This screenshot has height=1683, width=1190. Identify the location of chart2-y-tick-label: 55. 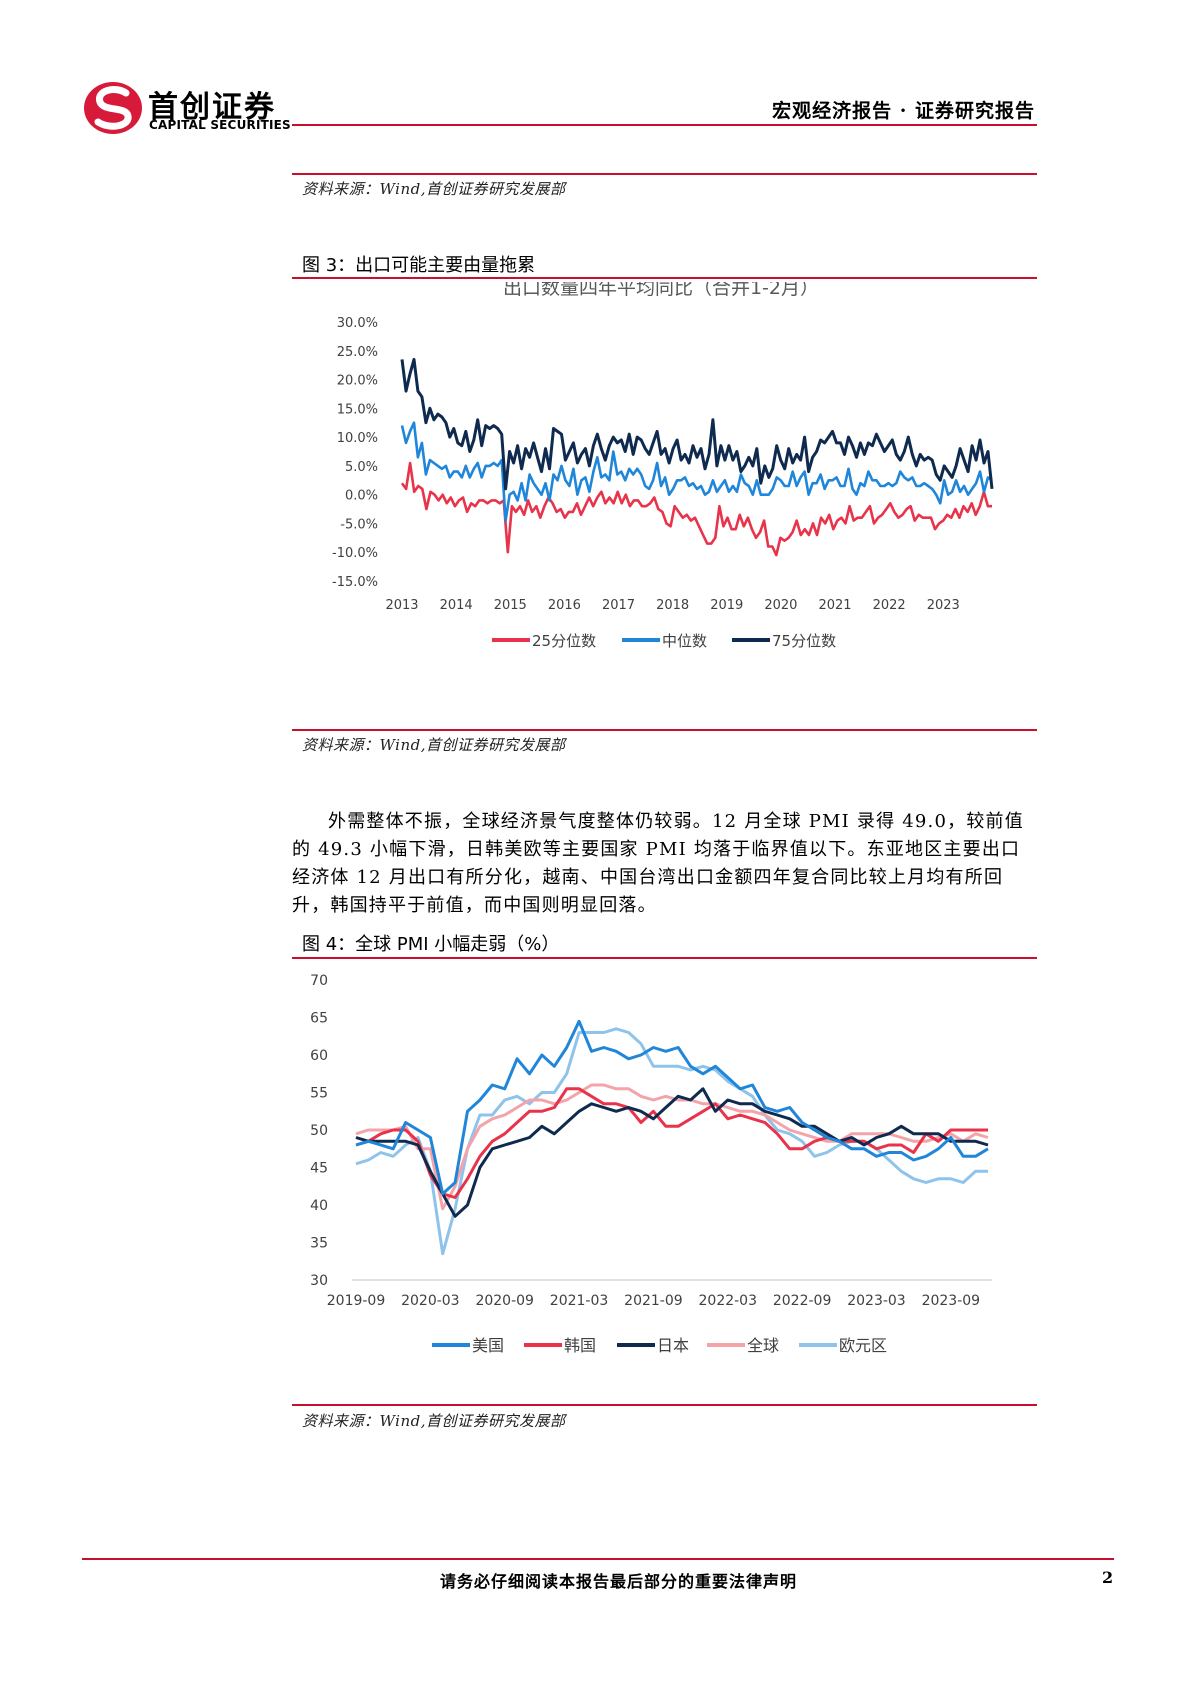
(319, 1094).